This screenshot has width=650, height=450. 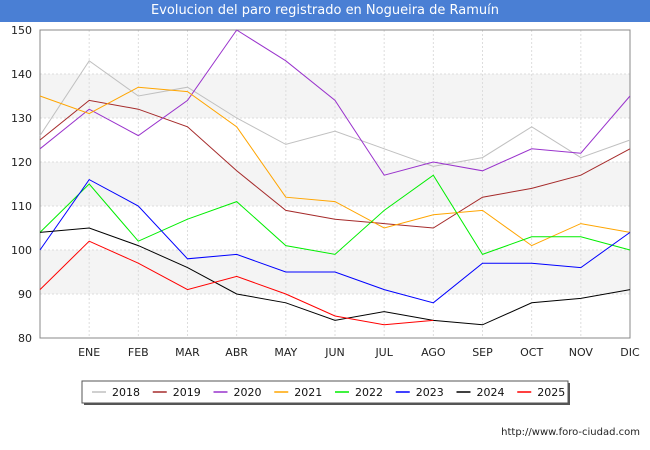 What do you see at coordinates (25, 338) in the screenshot?
I see `y-tick-label: 80` at bounding box center [25, 338].